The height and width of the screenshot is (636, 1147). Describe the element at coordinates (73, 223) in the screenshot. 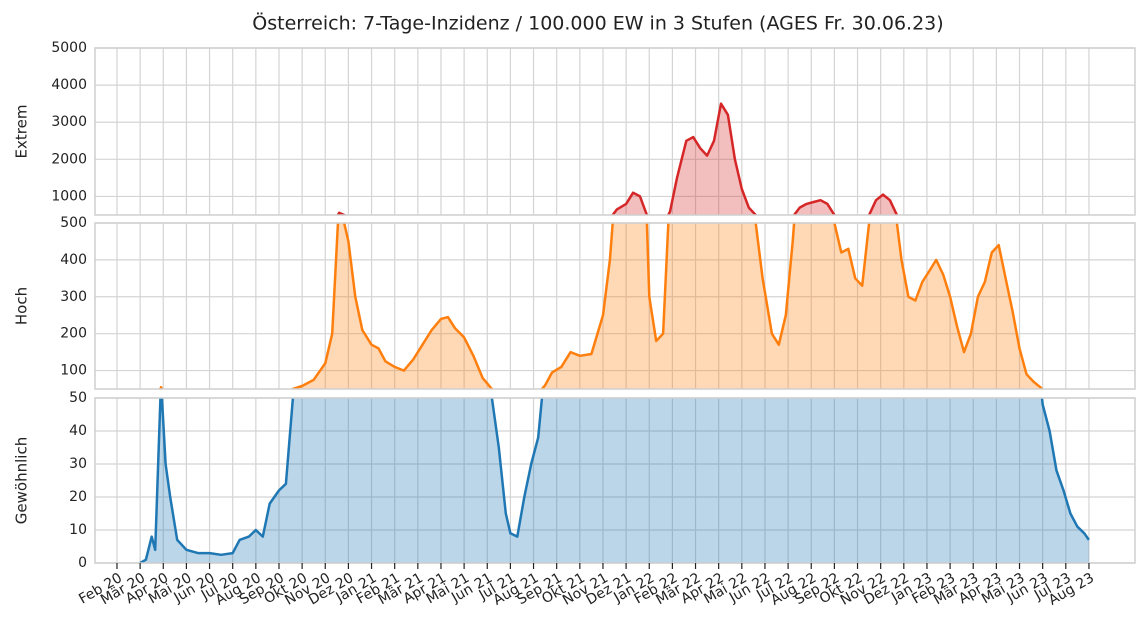

I see `y-tick-label: 500` at that location.